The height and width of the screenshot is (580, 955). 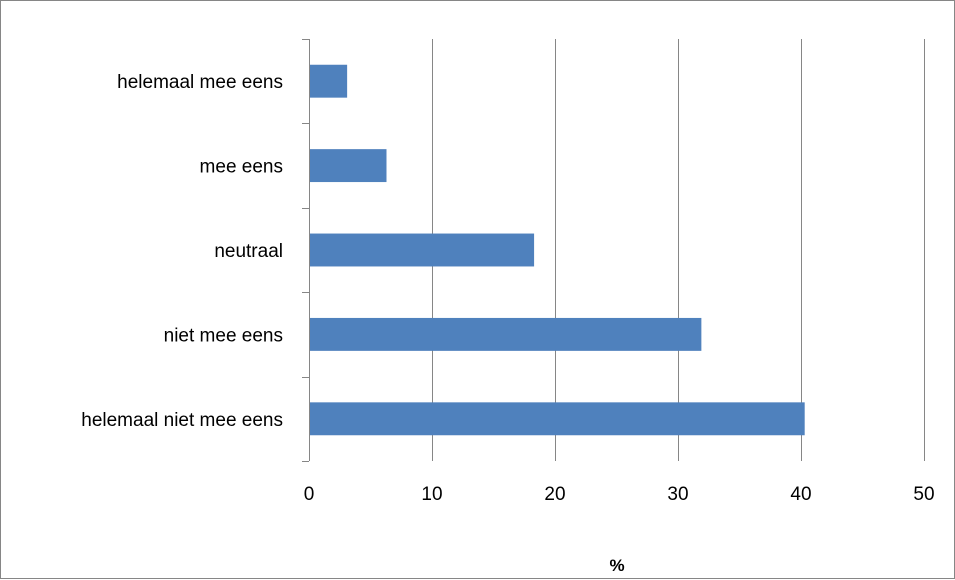 I want to click on x-axis-title: %, so click(x=616, y=565).